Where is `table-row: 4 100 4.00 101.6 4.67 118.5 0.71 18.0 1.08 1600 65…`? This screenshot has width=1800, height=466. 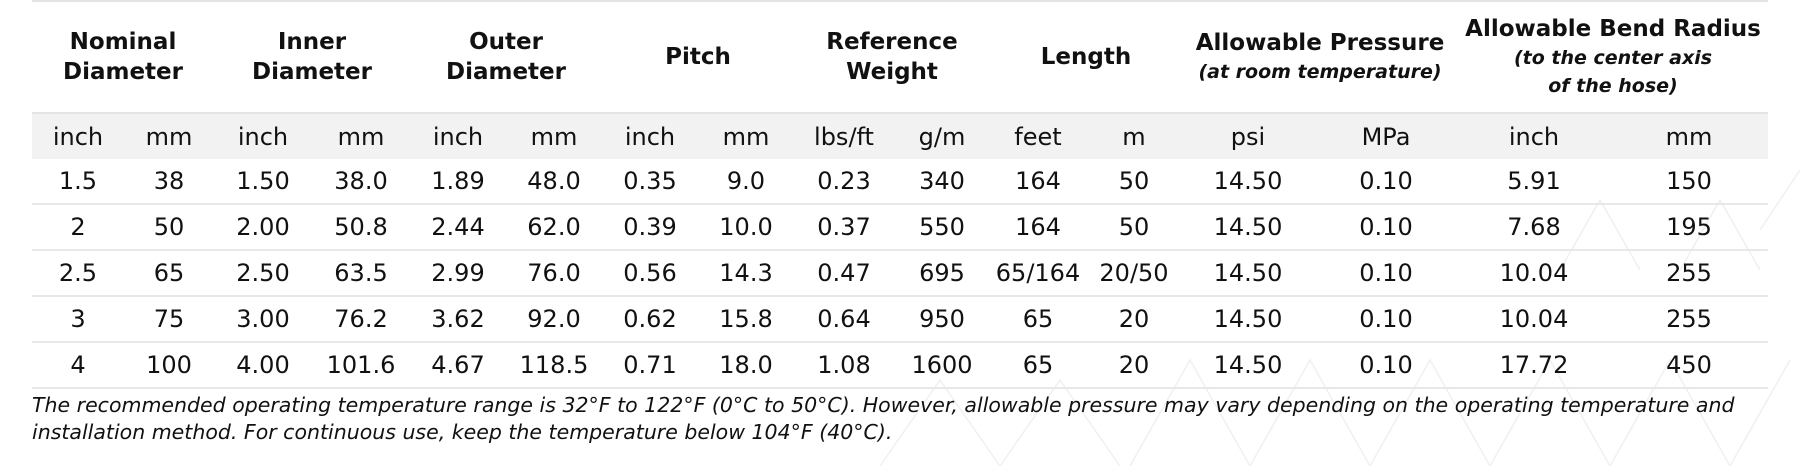 table-row: 4 100 4.00 101.6 4.67 118.5 0.71 18.0 1.08 1600 65… is located at coordinates (900, 365).